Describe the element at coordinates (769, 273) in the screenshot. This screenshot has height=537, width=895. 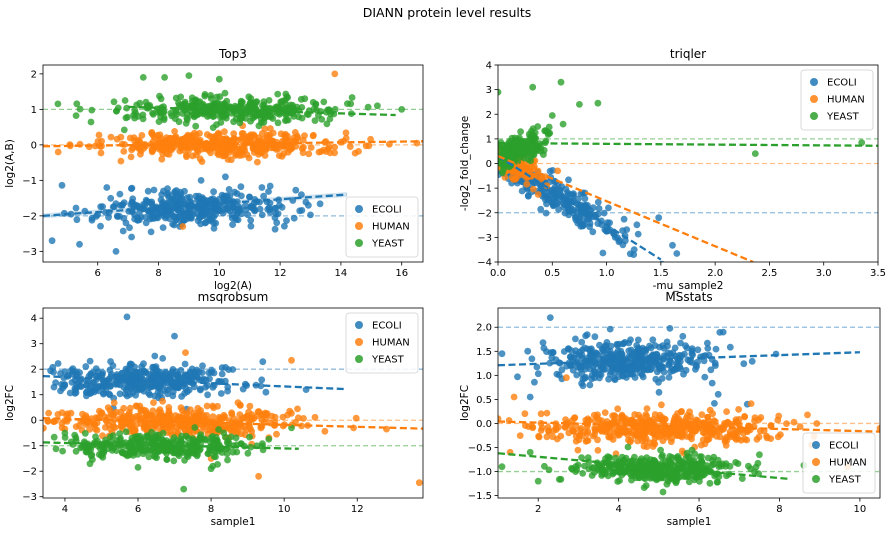
I see `x-tick-label: 2.5` at that location.